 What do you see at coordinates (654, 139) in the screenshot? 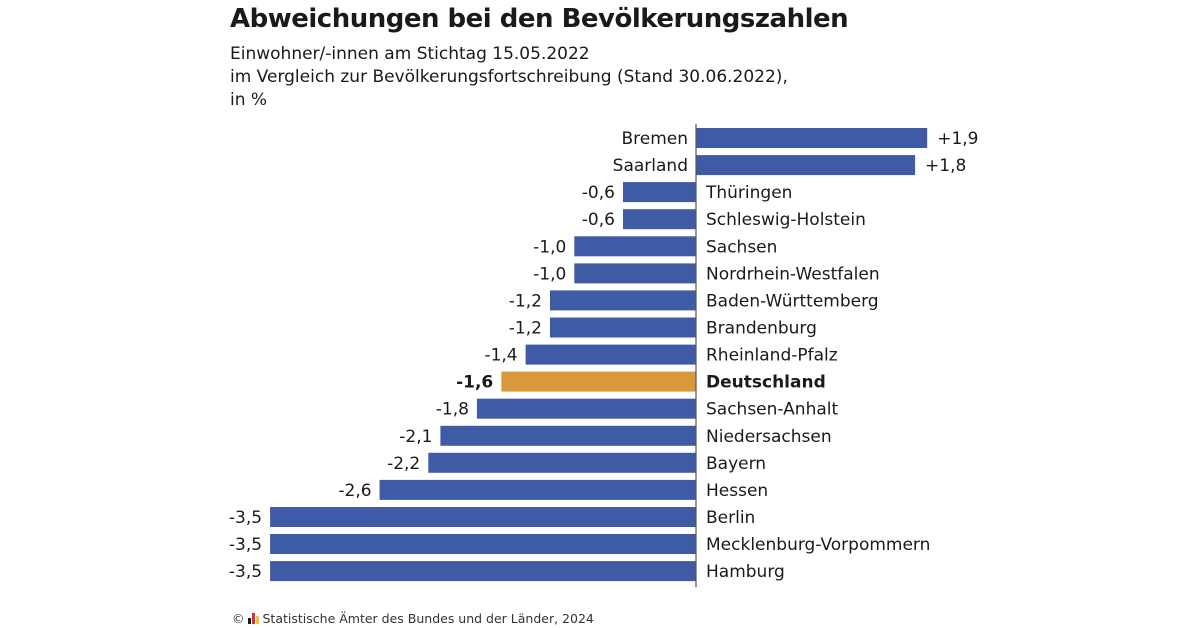
I see `category-label-bremen: Bremen` at bounding box center [654, 139].